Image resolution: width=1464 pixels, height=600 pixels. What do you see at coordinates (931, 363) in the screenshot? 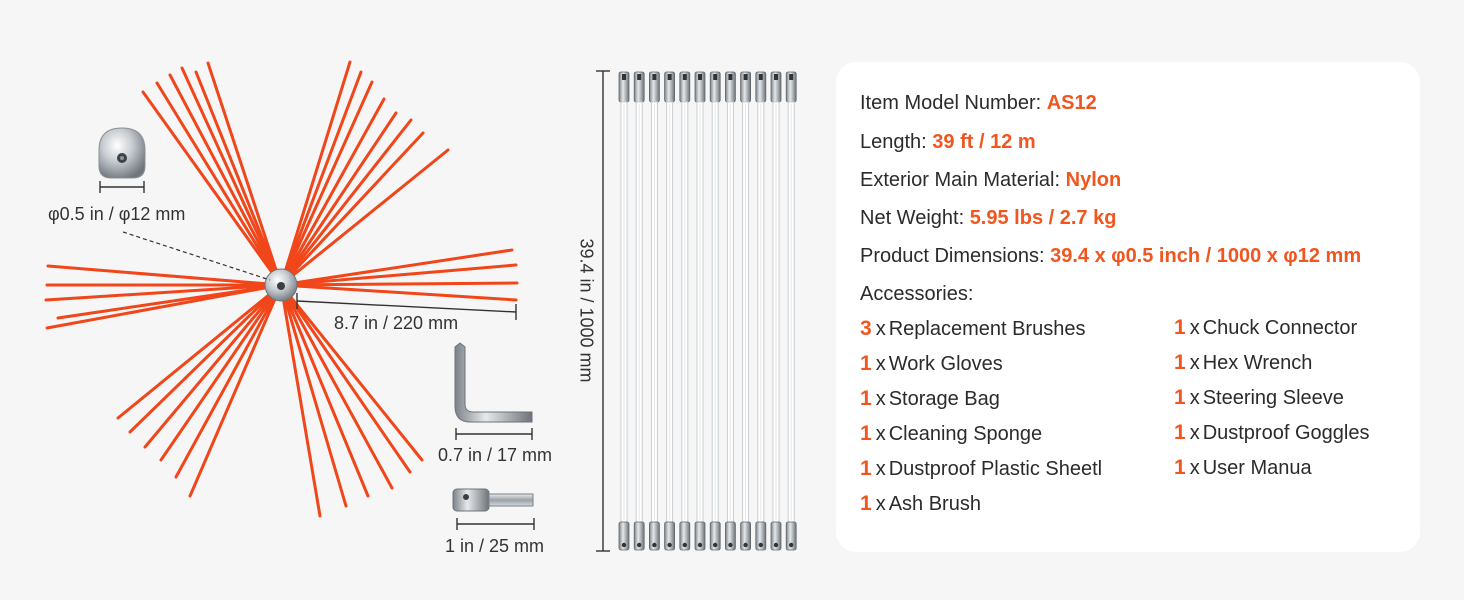
I see `accessory-item: 1 x Work Gloves` at bounding box center [931, 363].